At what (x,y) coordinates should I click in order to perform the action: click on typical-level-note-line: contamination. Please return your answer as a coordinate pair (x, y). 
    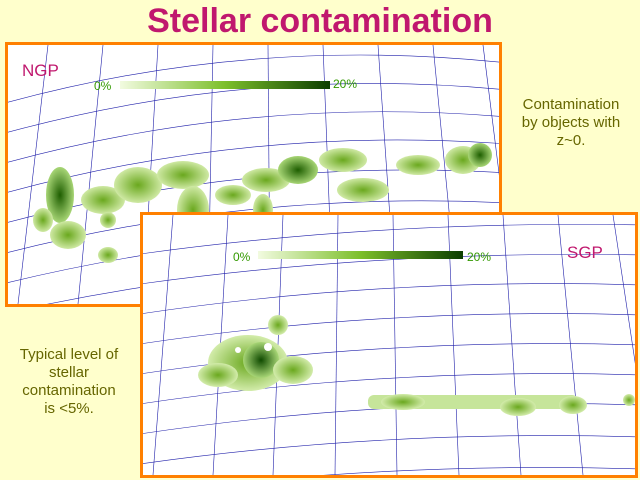
    Looking at the image, I should click on (69, 390).